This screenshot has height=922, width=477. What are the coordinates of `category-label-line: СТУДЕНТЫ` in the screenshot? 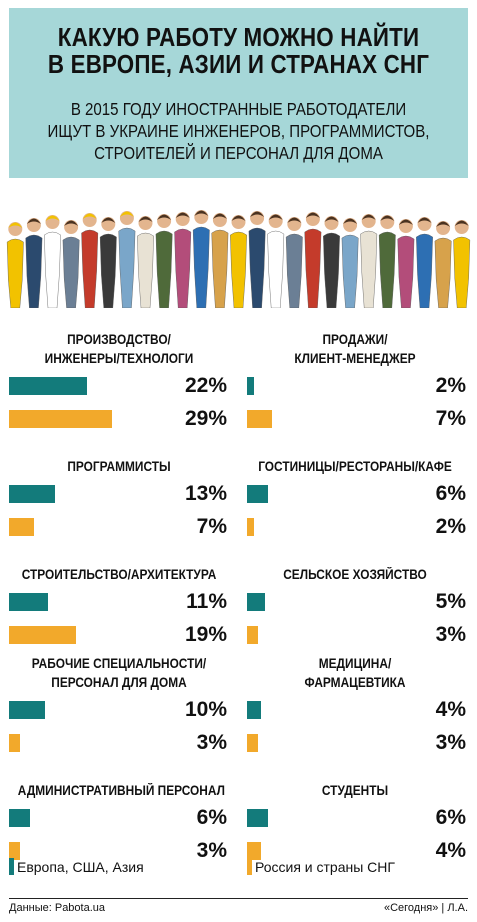 It's located at (355, 790).